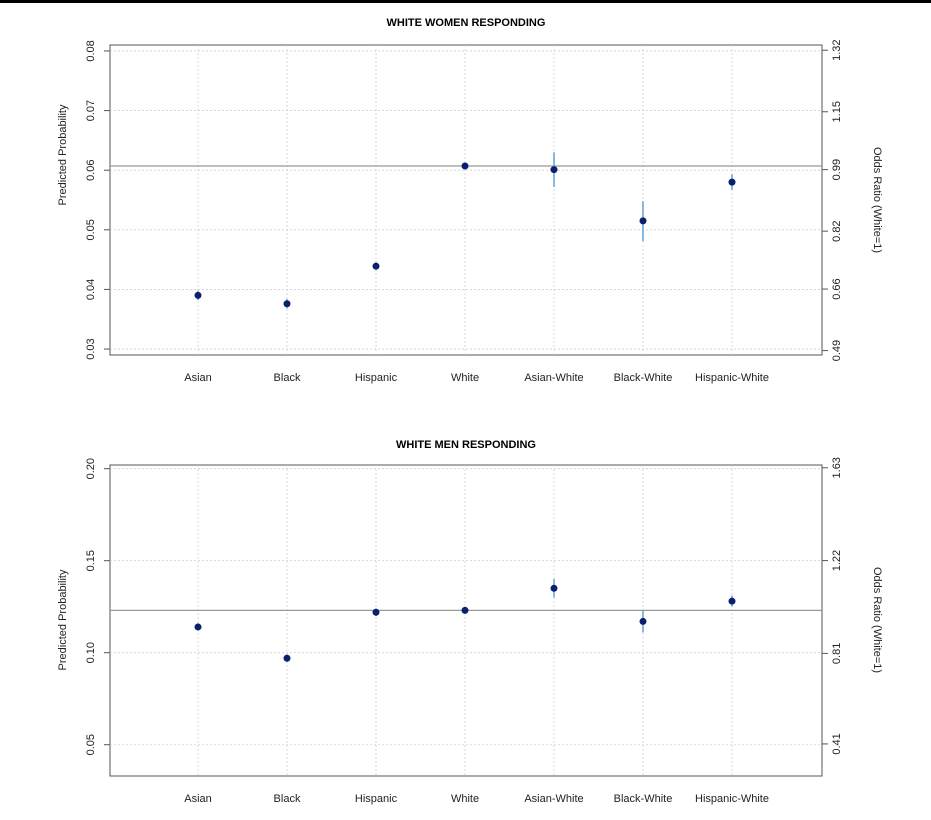 The height and width of the screenshot is (820, 931). What do you see at coordinates (837, 169) in the screenshot?
I see `y2-tick-label: 0.99` at bounding box center [837, 169].